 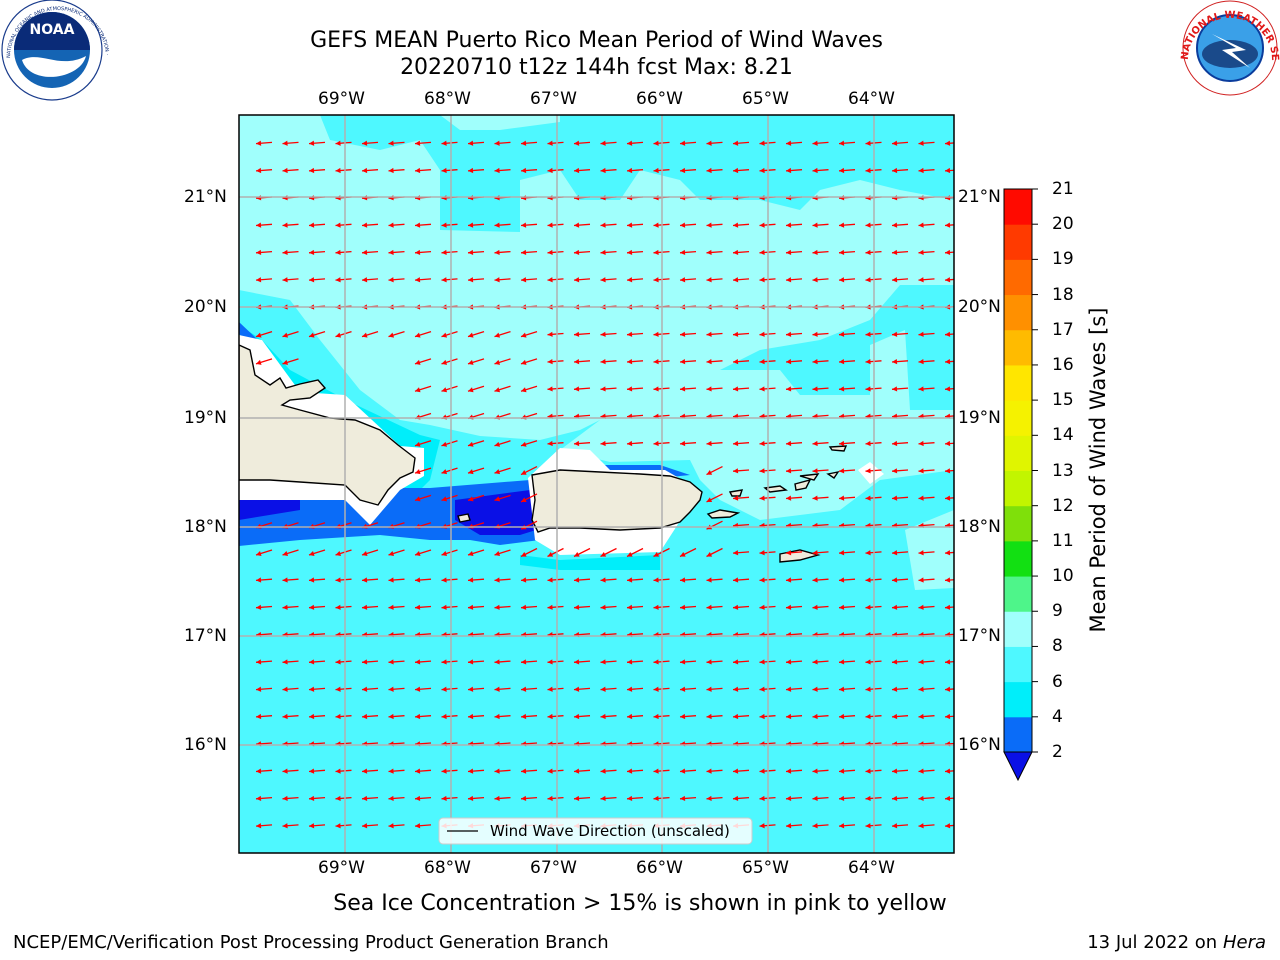 I want to click on colorbar-tick-label: 20, so click(x=1063, y=224).